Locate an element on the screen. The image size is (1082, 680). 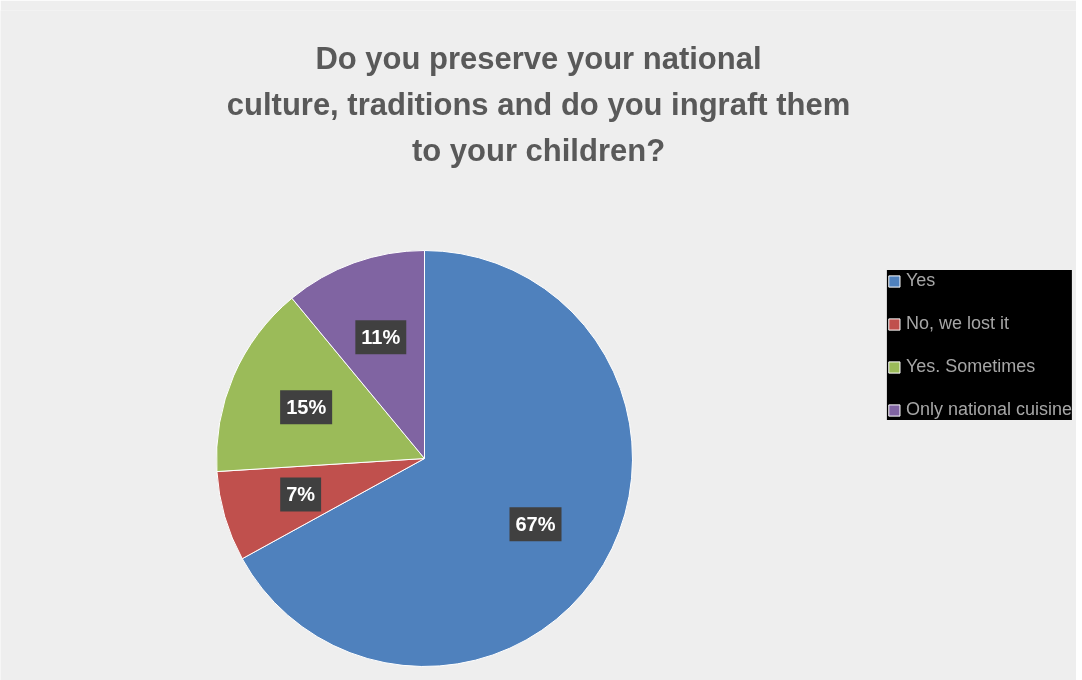
data-label: 67% is located at coordinates (535, 524).